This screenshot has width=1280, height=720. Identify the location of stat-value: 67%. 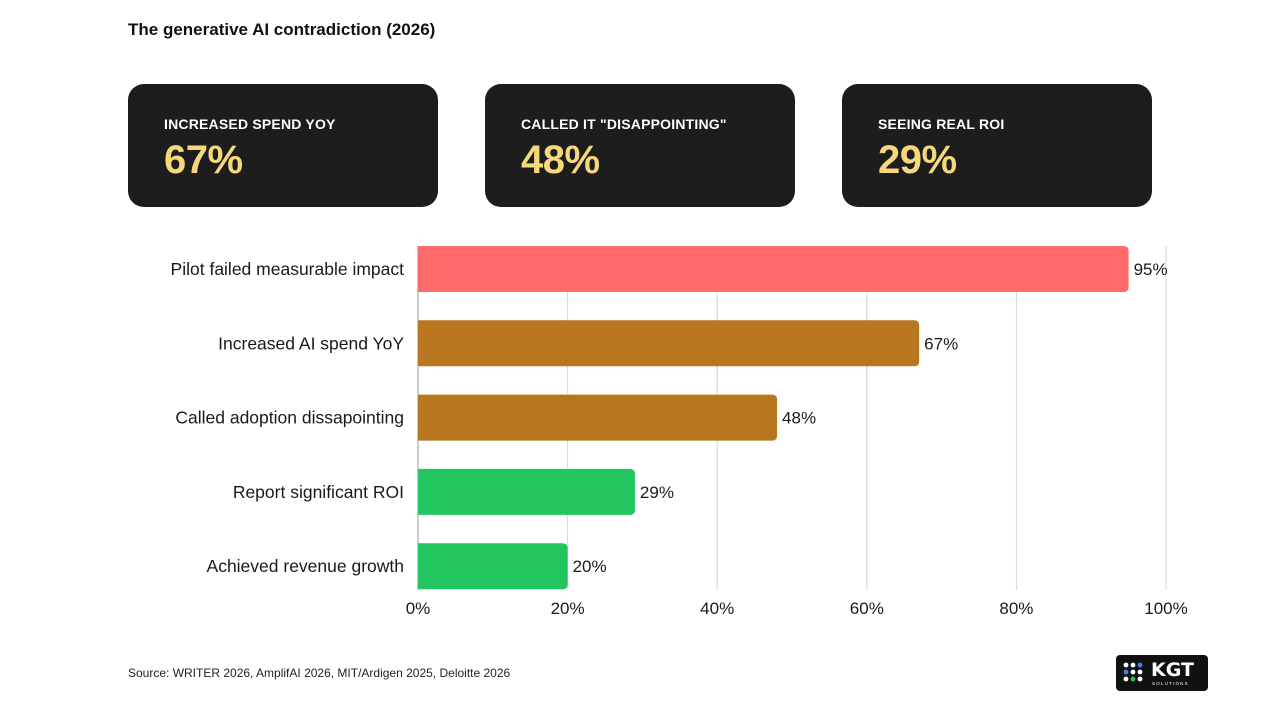
(203, 160).